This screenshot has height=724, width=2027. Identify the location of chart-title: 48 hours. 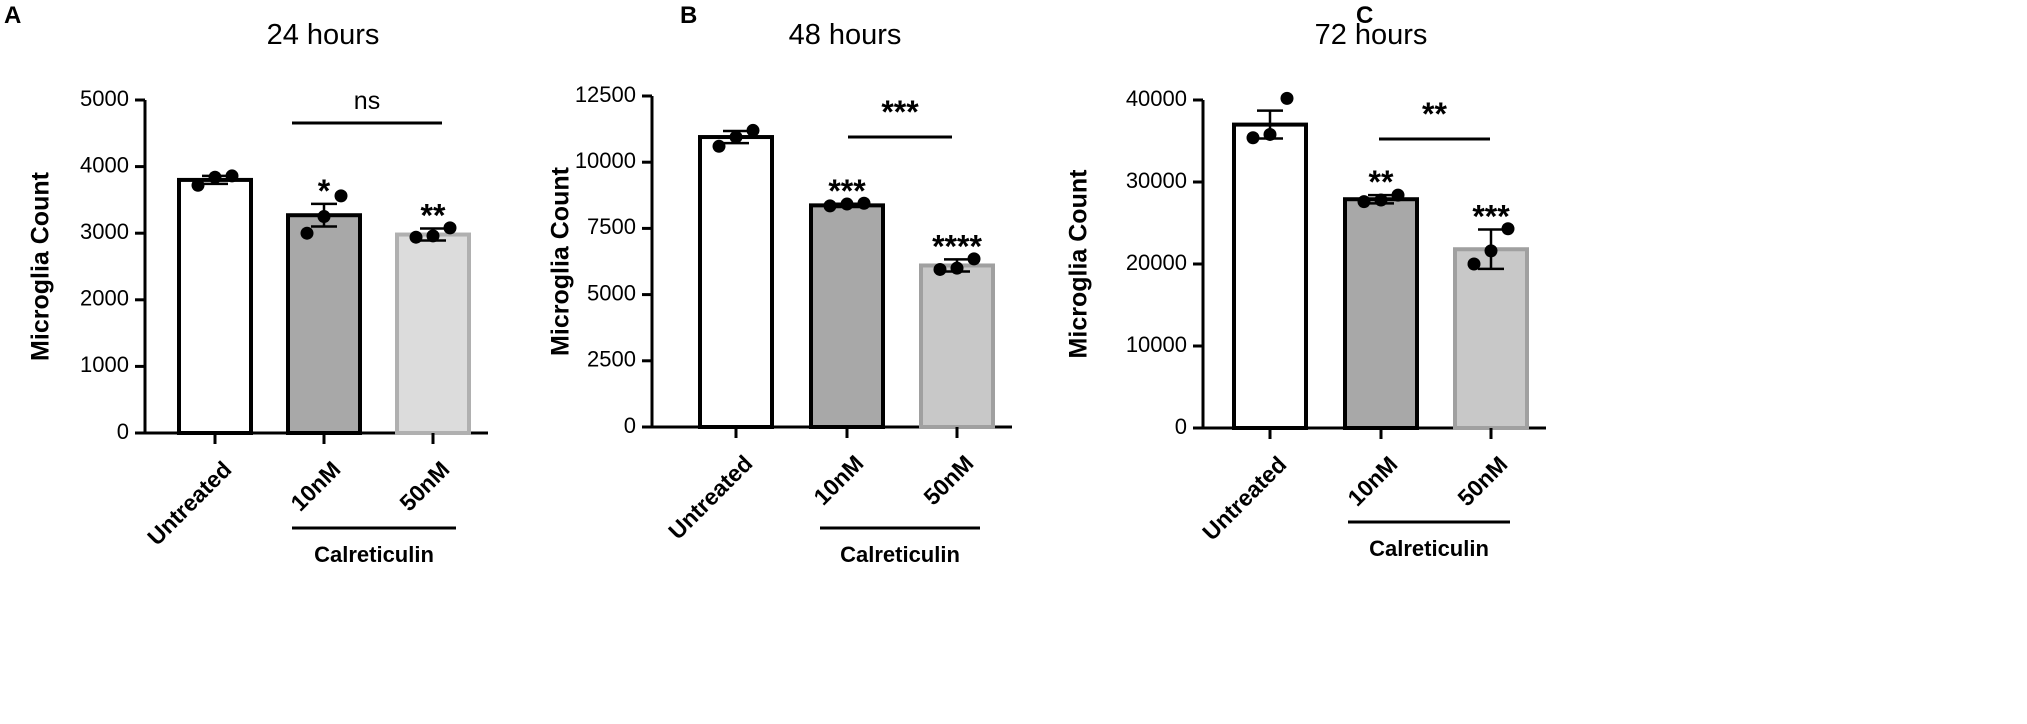
(845, 35).